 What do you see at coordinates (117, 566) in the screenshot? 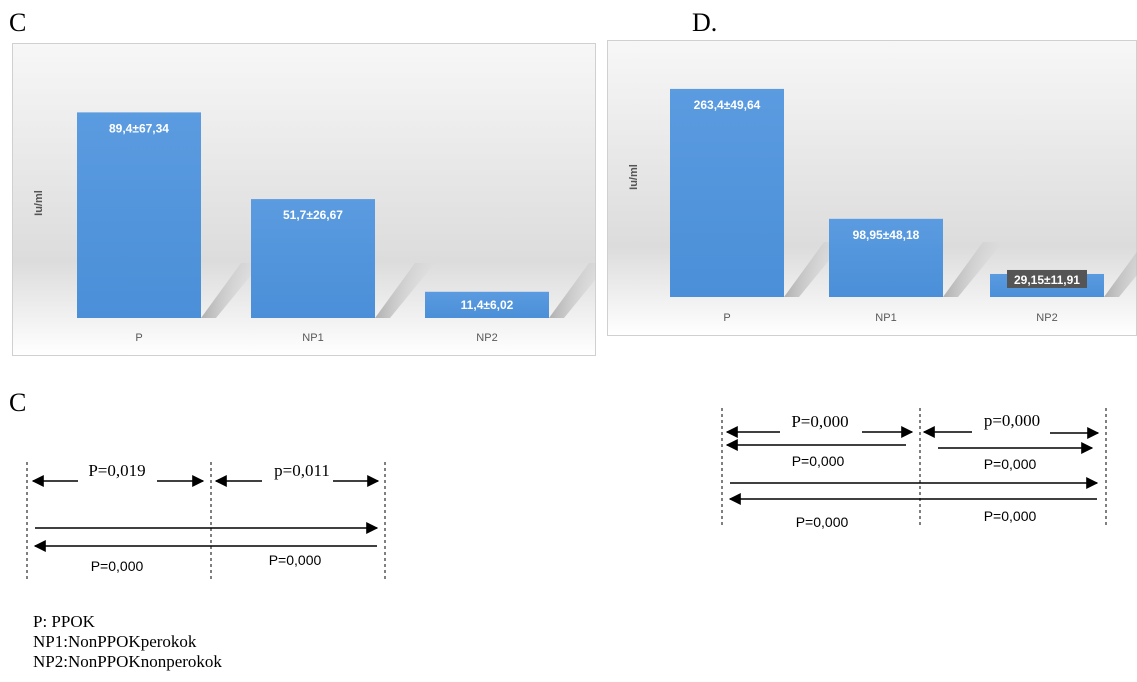
I see `p-value-c-bottom-left: P=0,000` at bounding box center [117, 566].